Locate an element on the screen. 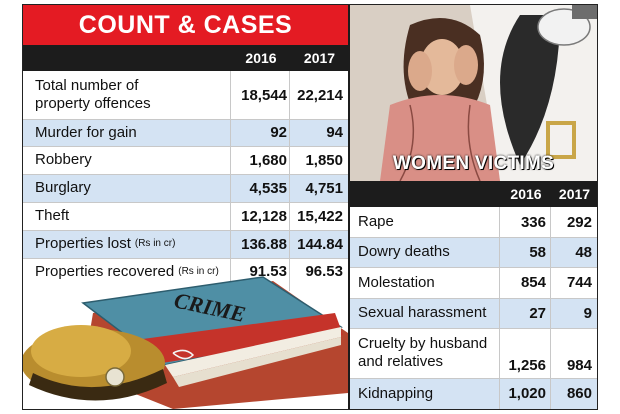  count-cases-title: COUNT & CASES is located at coordinates (185, 25).